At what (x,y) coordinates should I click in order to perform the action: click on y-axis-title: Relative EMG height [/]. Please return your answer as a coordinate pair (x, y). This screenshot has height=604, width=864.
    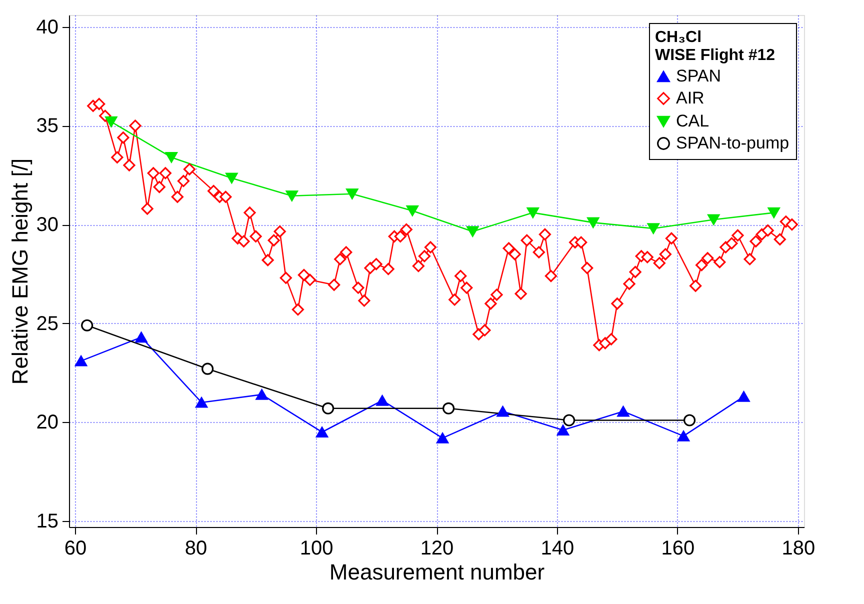
    Looking at the image, I should click on (19, 271).